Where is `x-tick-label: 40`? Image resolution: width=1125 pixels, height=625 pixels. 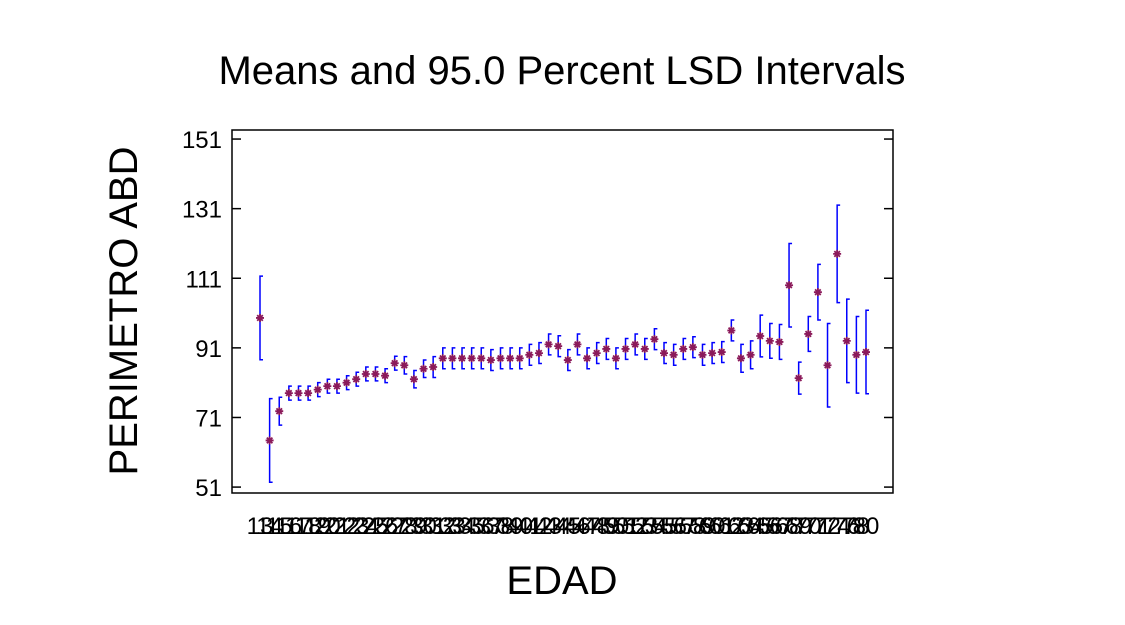
x-tick-label: 40 is located at coordinates (519, 526).